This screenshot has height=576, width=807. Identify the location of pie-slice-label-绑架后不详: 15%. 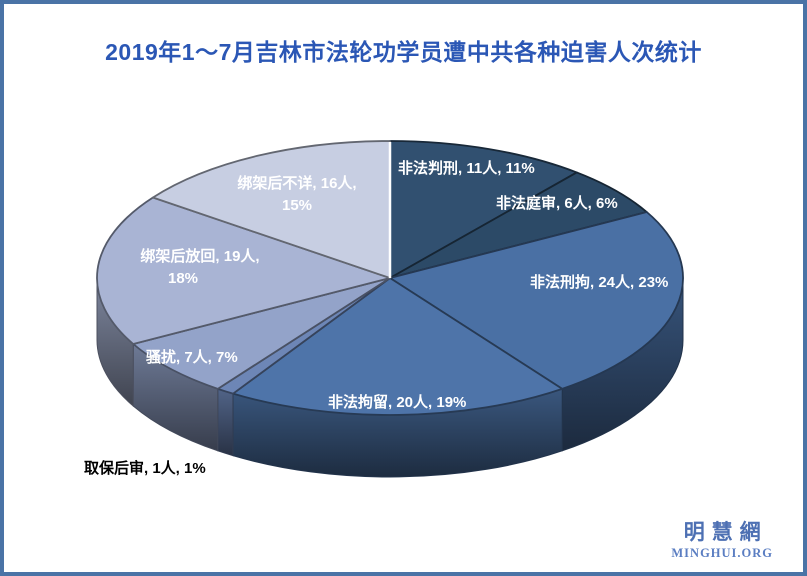
(297, 205).